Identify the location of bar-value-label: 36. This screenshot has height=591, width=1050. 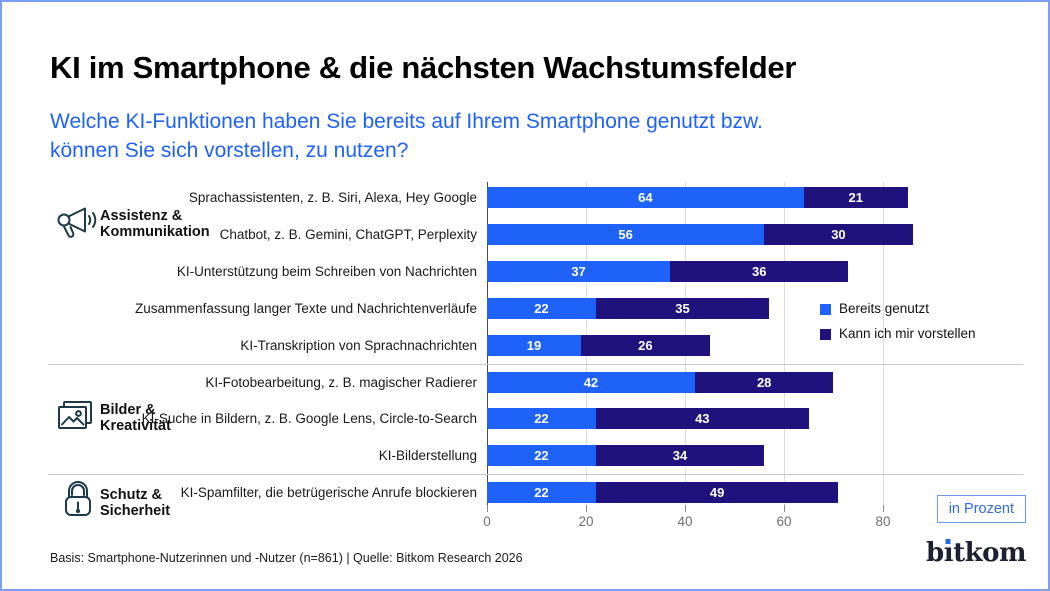
(759, 271).